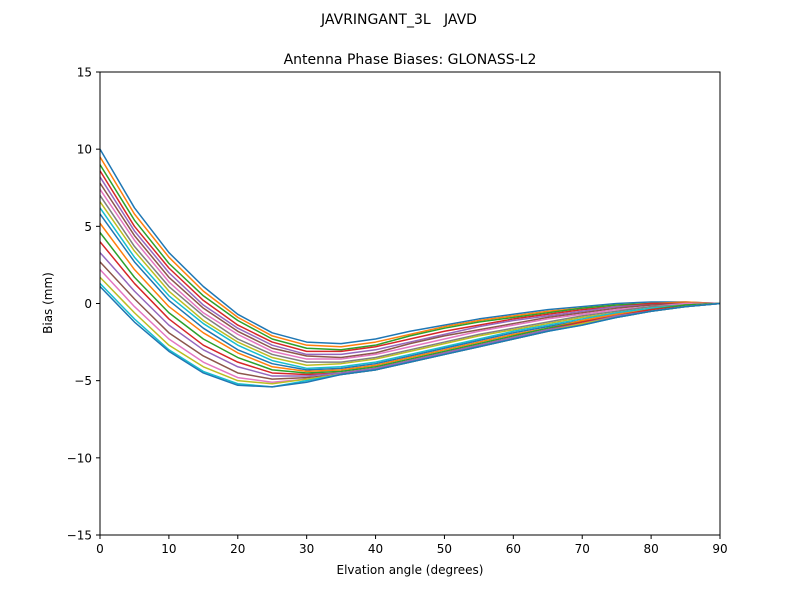  Describe the element at coordinates (719, 549) in the screenshot. I see `x-tick-label: 90` at that location.